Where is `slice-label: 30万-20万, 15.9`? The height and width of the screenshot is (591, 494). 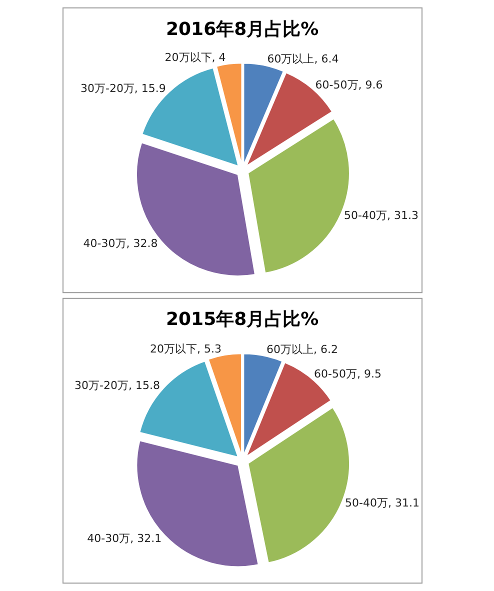
slice-label: 30万-20万, 15.9 is located at coordinates (123, 89).